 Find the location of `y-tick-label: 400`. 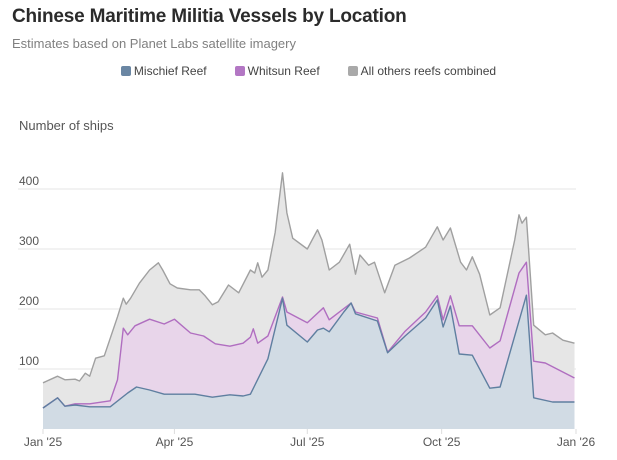

y-tick-label: 400 is located at coordinates (29, 181).